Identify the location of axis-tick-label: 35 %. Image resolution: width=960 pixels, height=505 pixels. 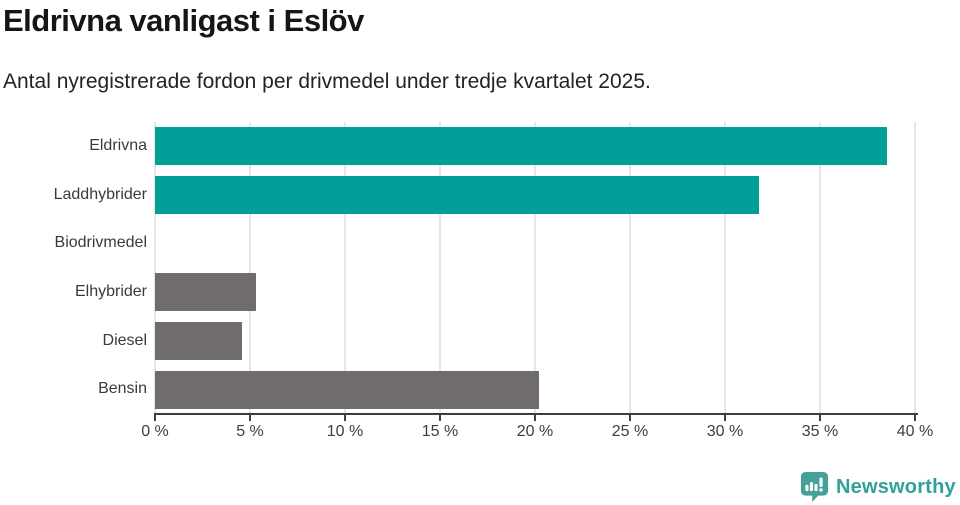
(820, 431).